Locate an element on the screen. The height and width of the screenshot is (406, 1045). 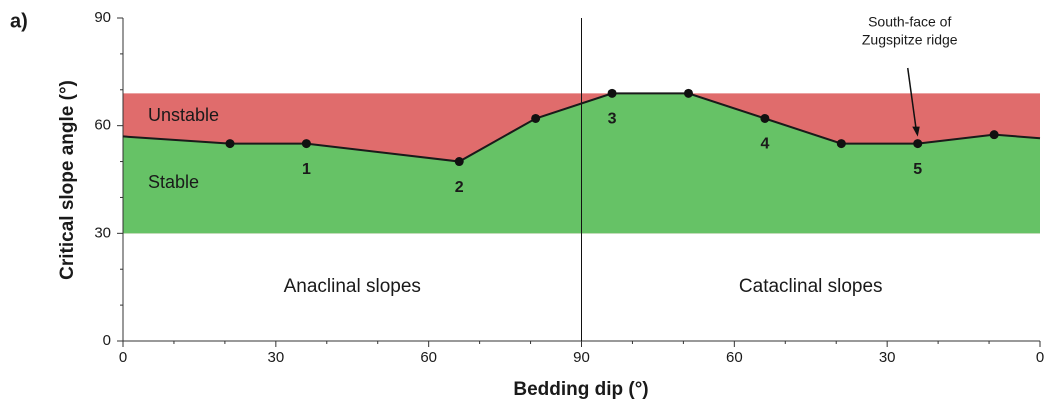
panel-label: a) is located at coordinates (19, 21).